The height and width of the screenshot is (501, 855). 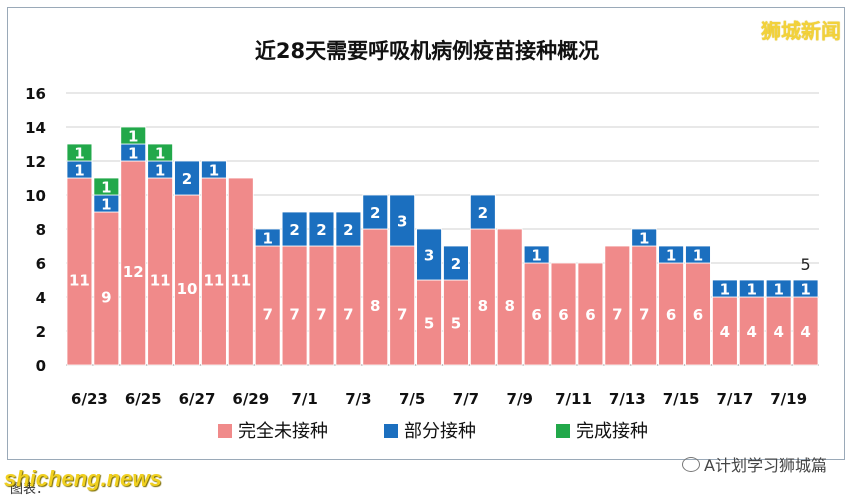 What do you see at coordinates (35, 128) in the screenshot?
I see `y-tick-label: 14` at bounding box center [35, 128].